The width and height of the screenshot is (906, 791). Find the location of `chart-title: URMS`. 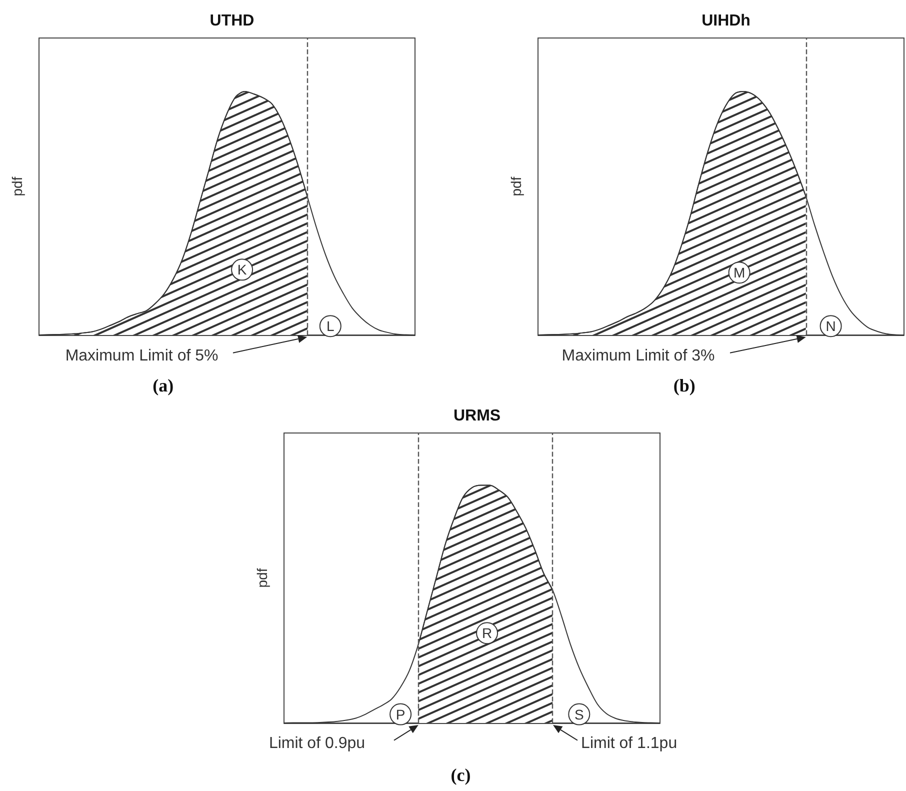

chart-title: URMS is located at coordinates (477, 416).